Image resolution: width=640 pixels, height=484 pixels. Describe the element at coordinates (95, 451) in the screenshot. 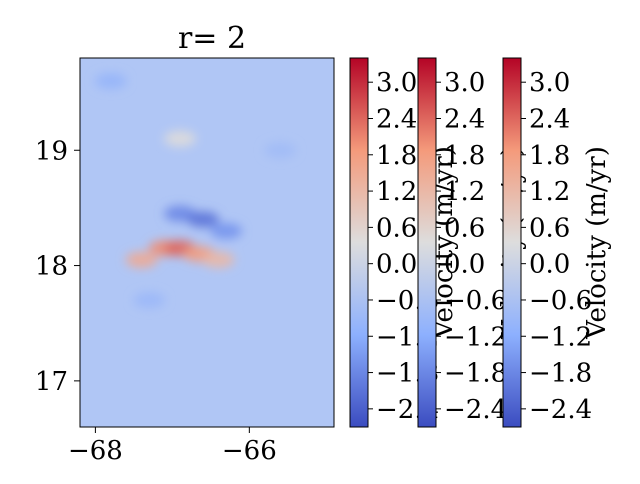

I see `x-tick-label: −68` at that location.